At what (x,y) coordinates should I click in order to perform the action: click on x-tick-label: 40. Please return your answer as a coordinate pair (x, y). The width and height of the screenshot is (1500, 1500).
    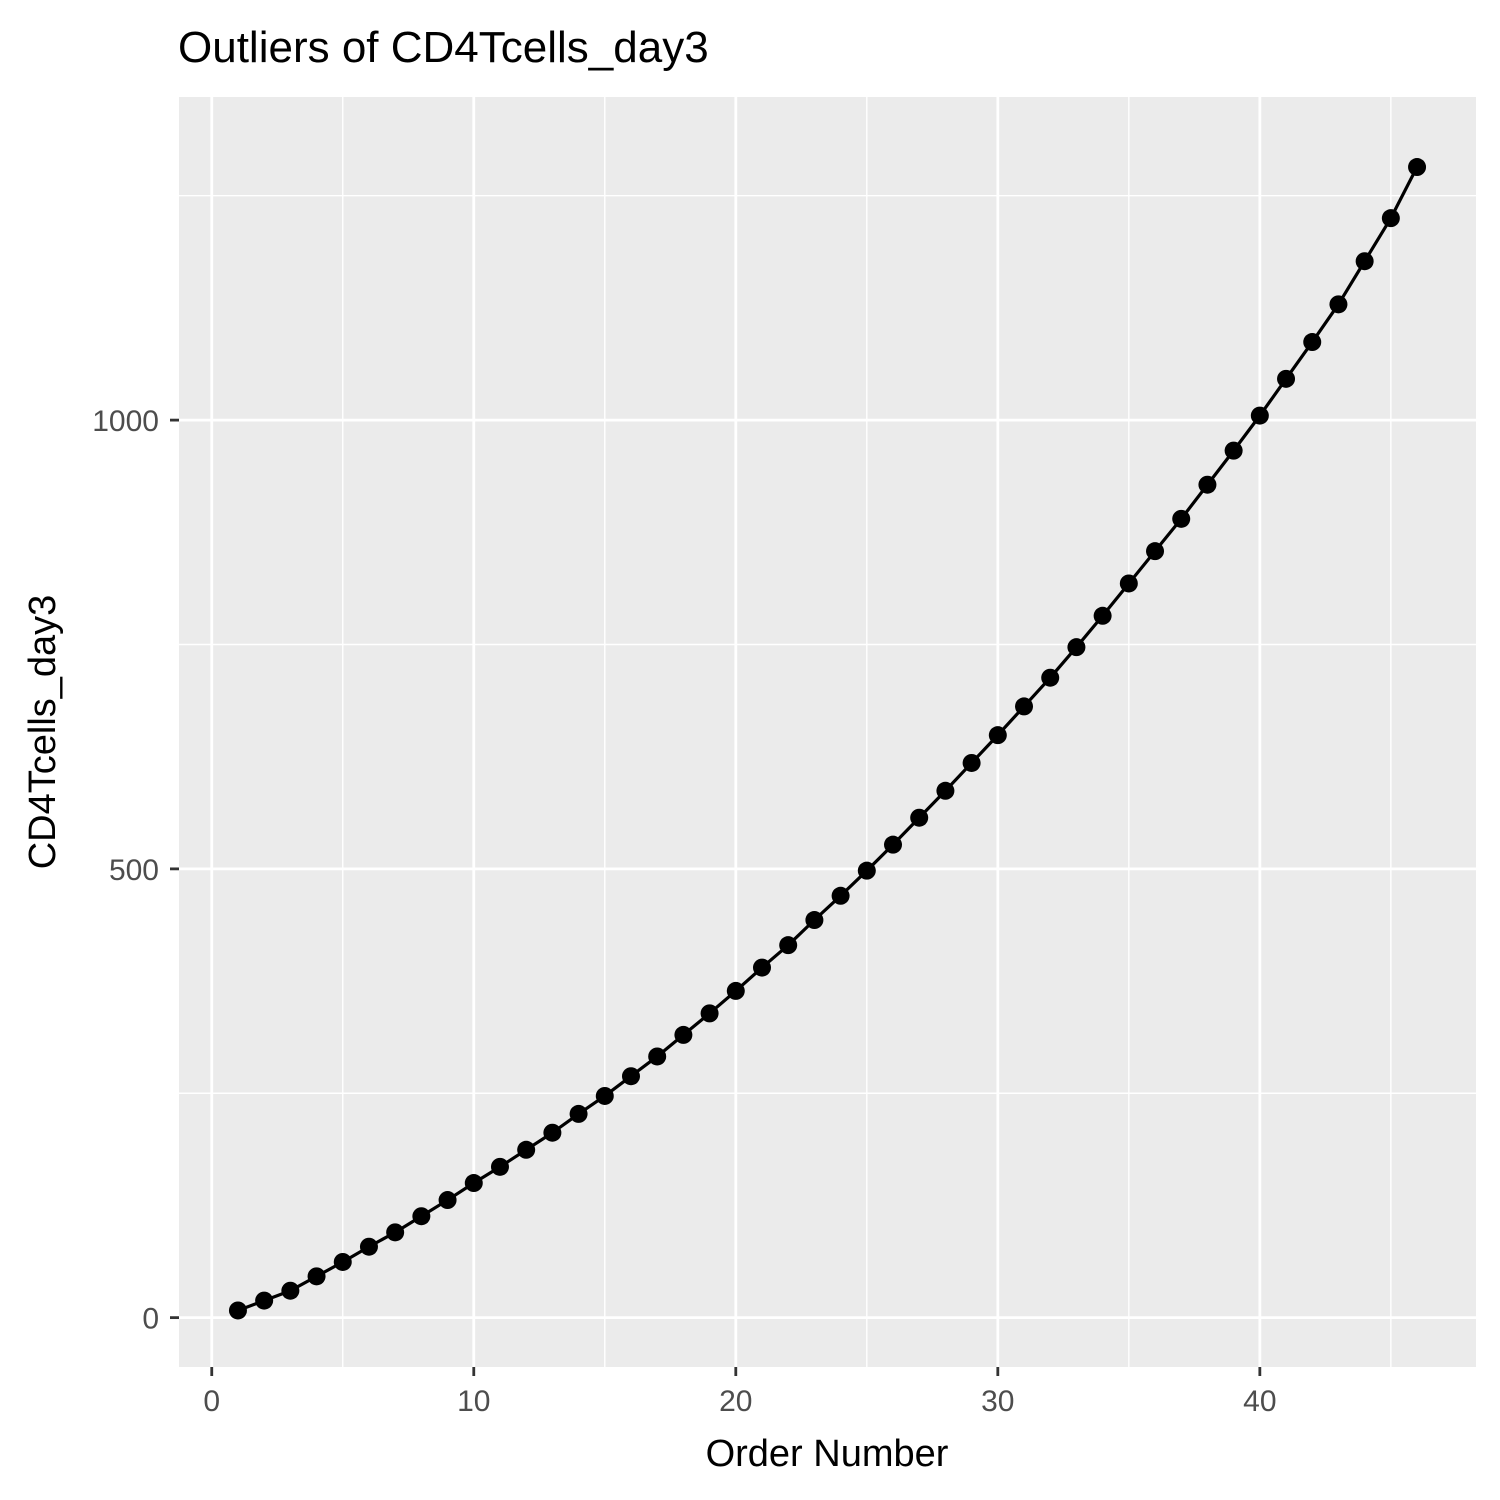
    Looking at the image, I should click on (1259, 1401).